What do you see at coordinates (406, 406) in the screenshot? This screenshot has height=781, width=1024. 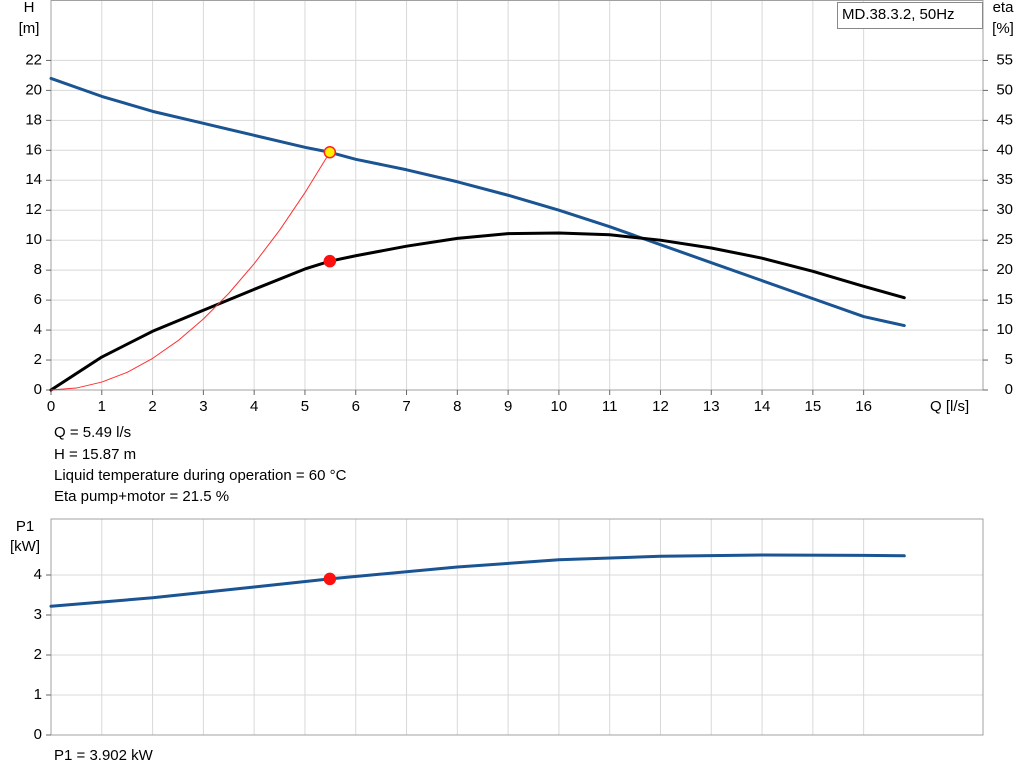 I see `x-tick-label: 7` at bounding box center [406, 406].